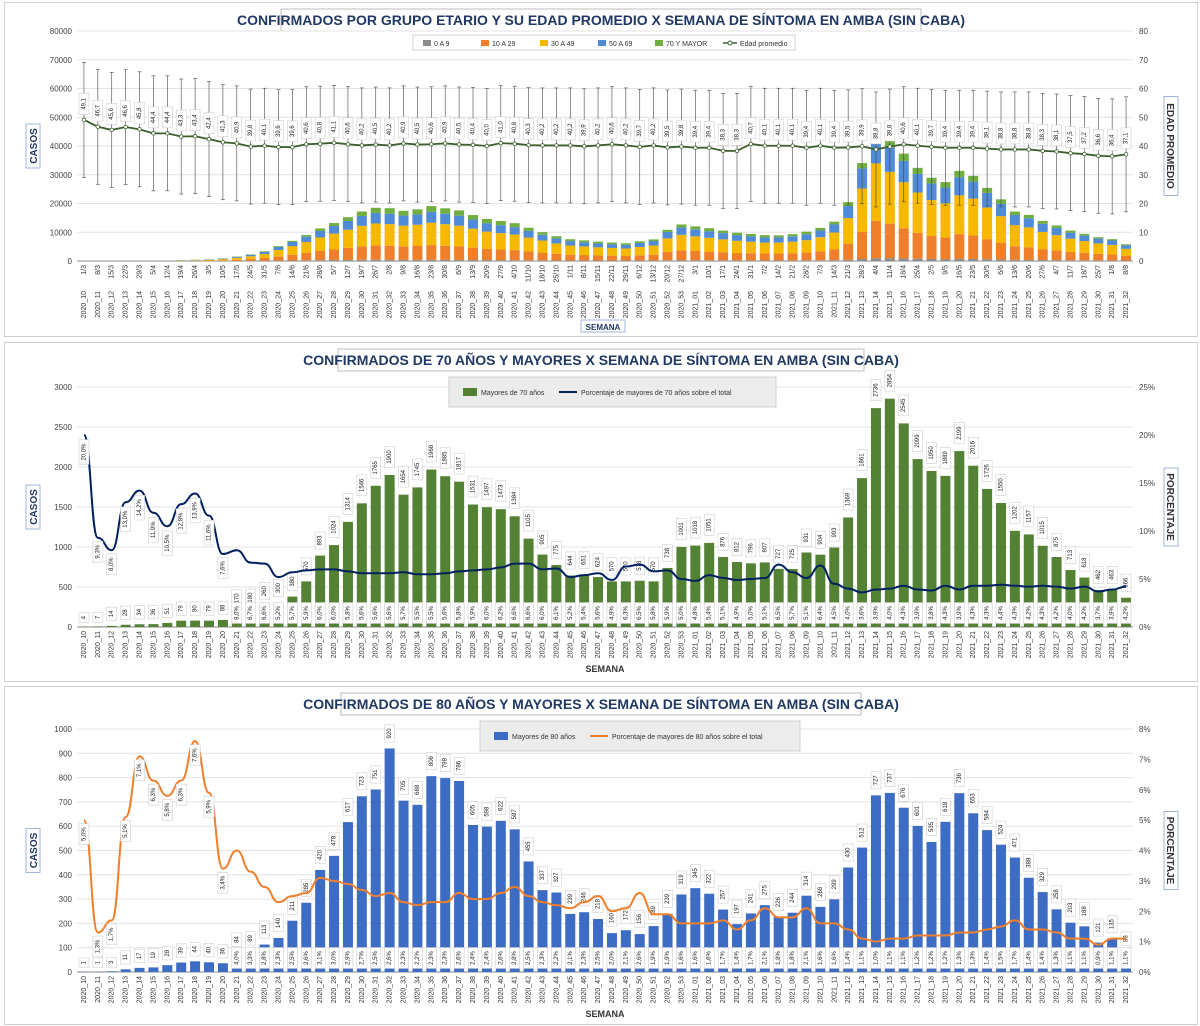 This screenshot has width=1200, height=1026. I want to click on bar-data-label-group: 239, so click(570, 899).